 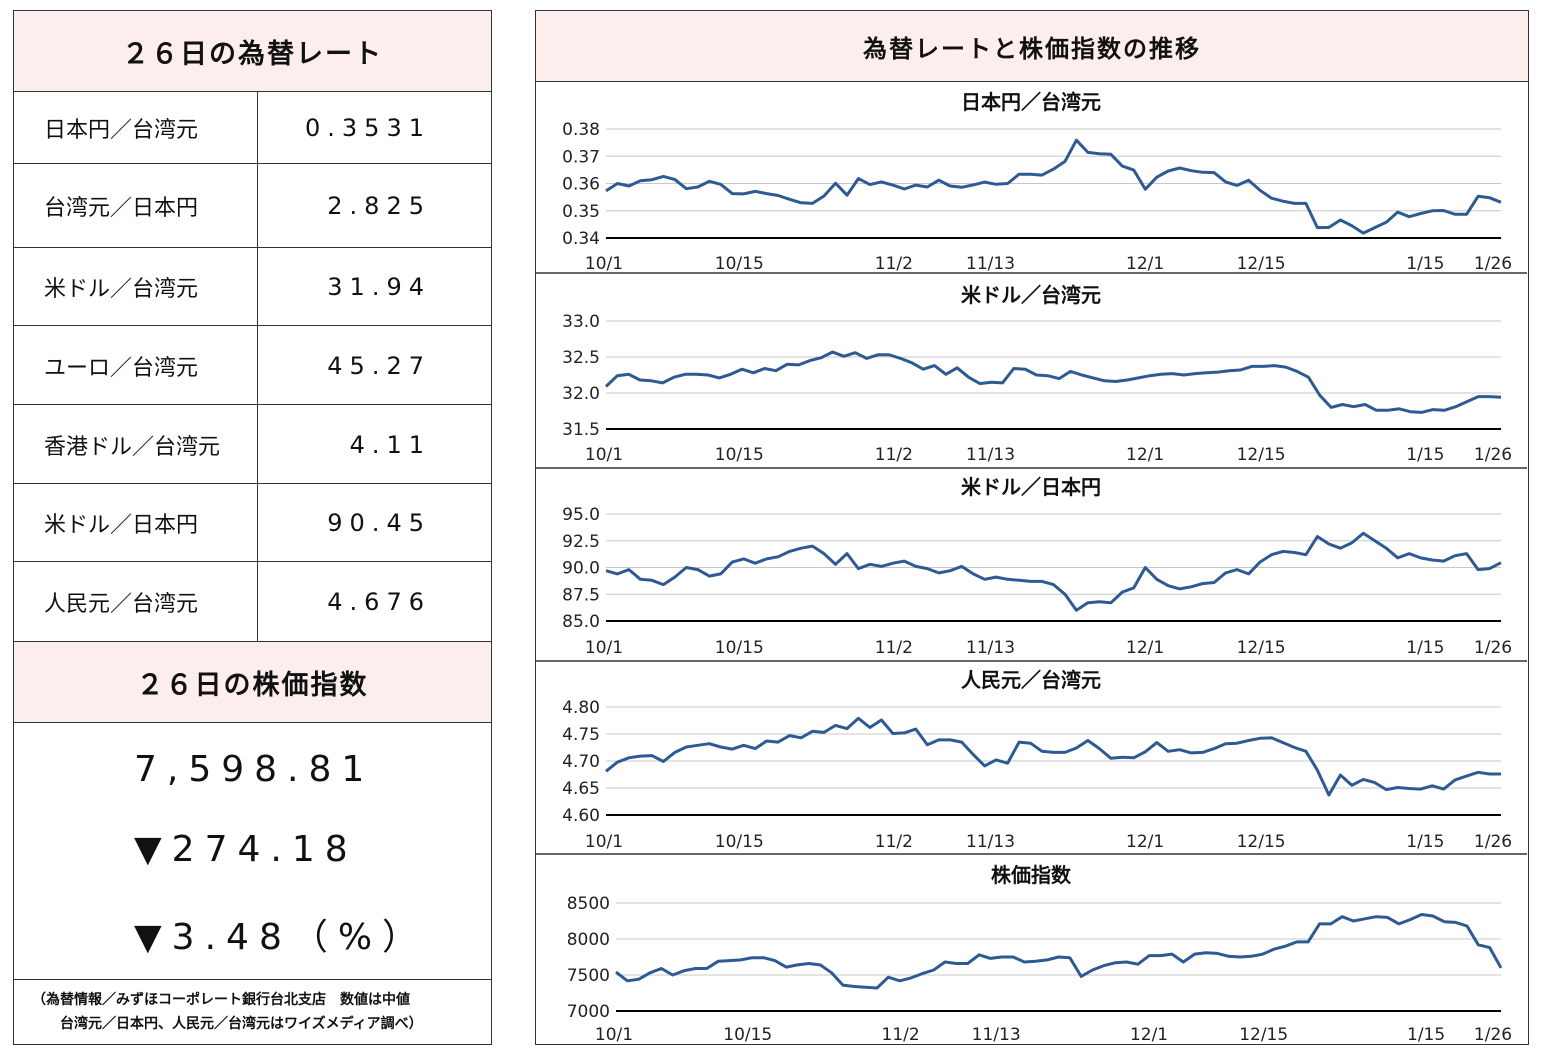 What do you see at coordinates (136, 128) in the screenshot?
I see `rate-label: 日本円／台湾元` at bounding box center [136, 128].